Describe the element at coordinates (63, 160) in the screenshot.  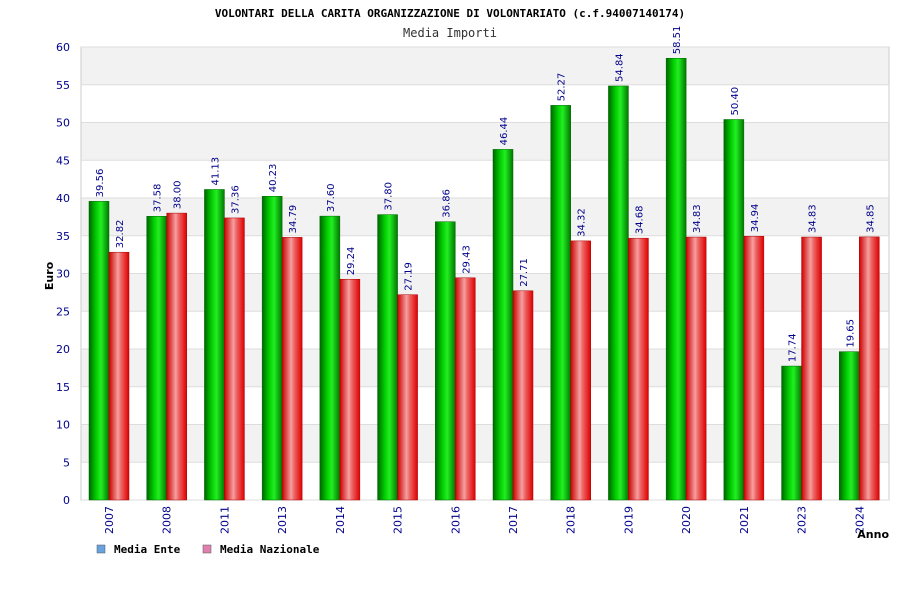
I see `y-tick-label: 45` at that location.